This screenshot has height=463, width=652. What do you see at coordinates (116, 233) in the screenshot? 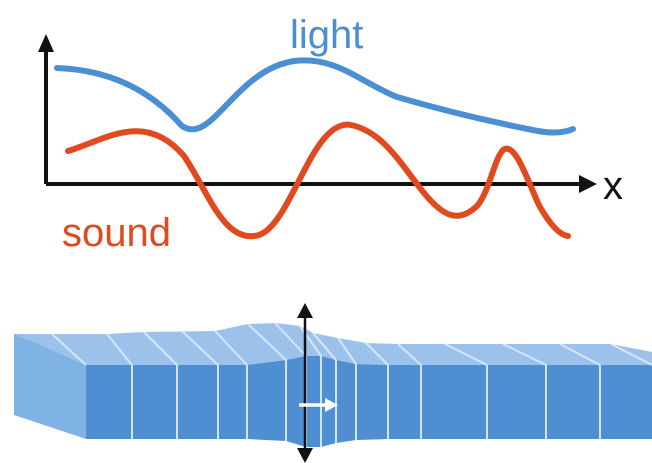
I see `sound-label: sound` at bounding box center [116, 233].